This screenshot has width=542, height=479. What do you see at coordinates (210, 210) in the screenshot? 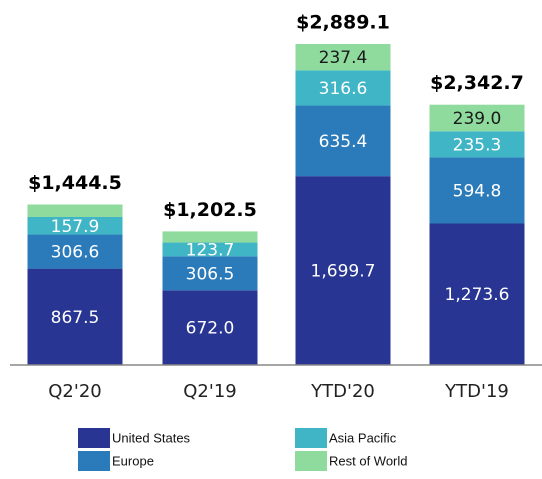
I see `total-label: $1,202.5` at bounding box center [210, 210].